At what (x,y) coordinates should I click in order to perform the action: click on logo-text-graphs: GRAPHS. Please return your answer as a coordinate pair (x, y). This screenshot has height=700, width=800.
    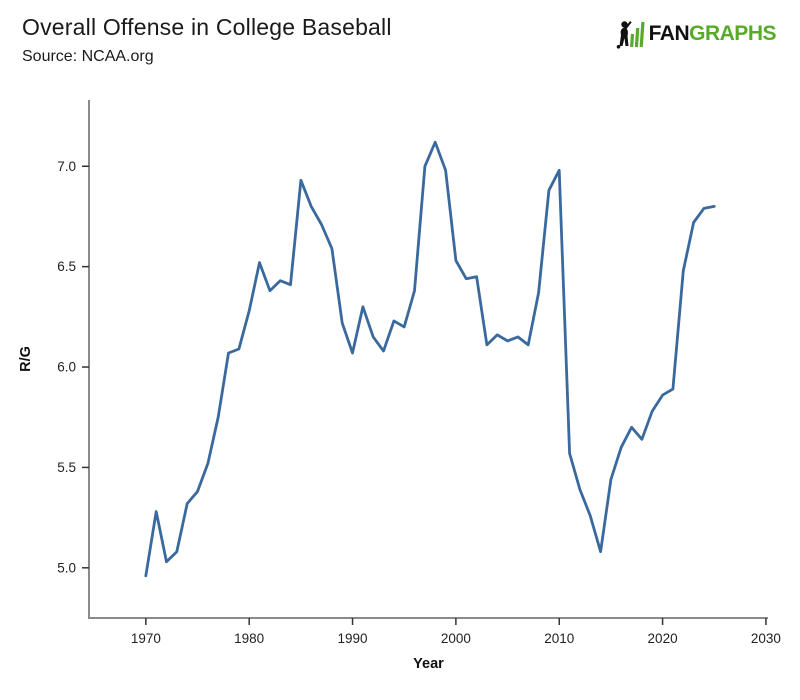
    Looking at the image, I should click on (732, 33).